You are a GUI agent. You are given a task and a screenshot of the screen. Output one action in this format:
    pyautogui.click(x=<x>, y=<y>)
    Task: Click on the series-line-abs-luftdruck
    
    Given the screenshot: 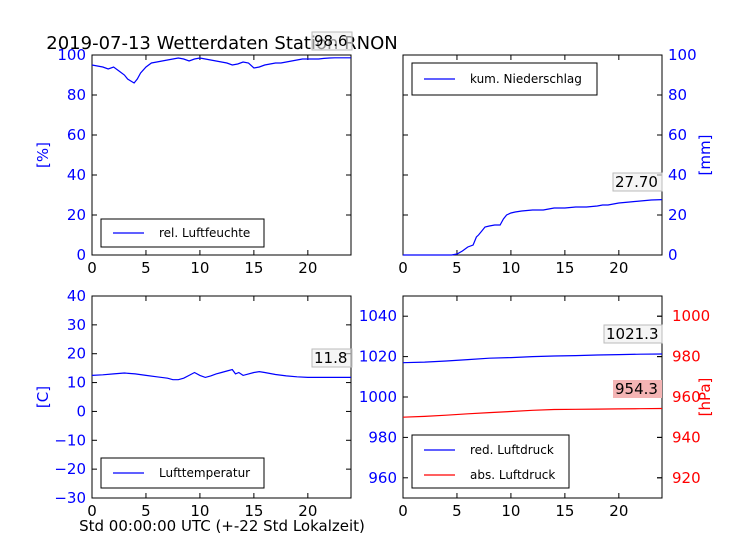 What is the action you would take?
    pyautogui.click(x=532, y=412)
    